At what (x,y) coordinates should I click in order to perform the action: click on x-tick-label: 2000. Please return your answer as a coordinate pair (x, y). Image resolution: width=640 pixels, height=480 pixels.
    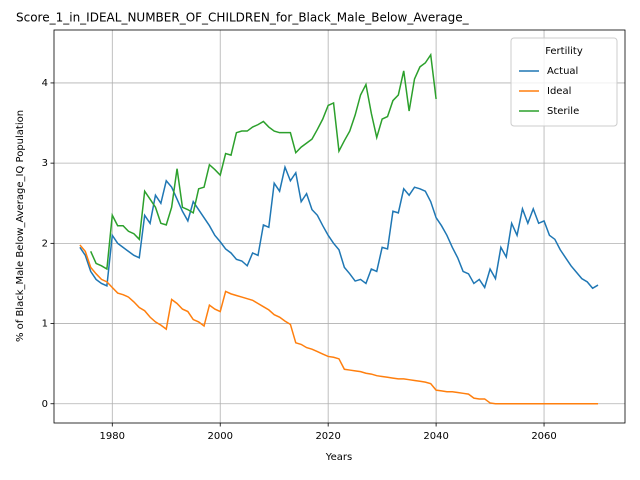
    Looking at the image, I should click on (220, 436).